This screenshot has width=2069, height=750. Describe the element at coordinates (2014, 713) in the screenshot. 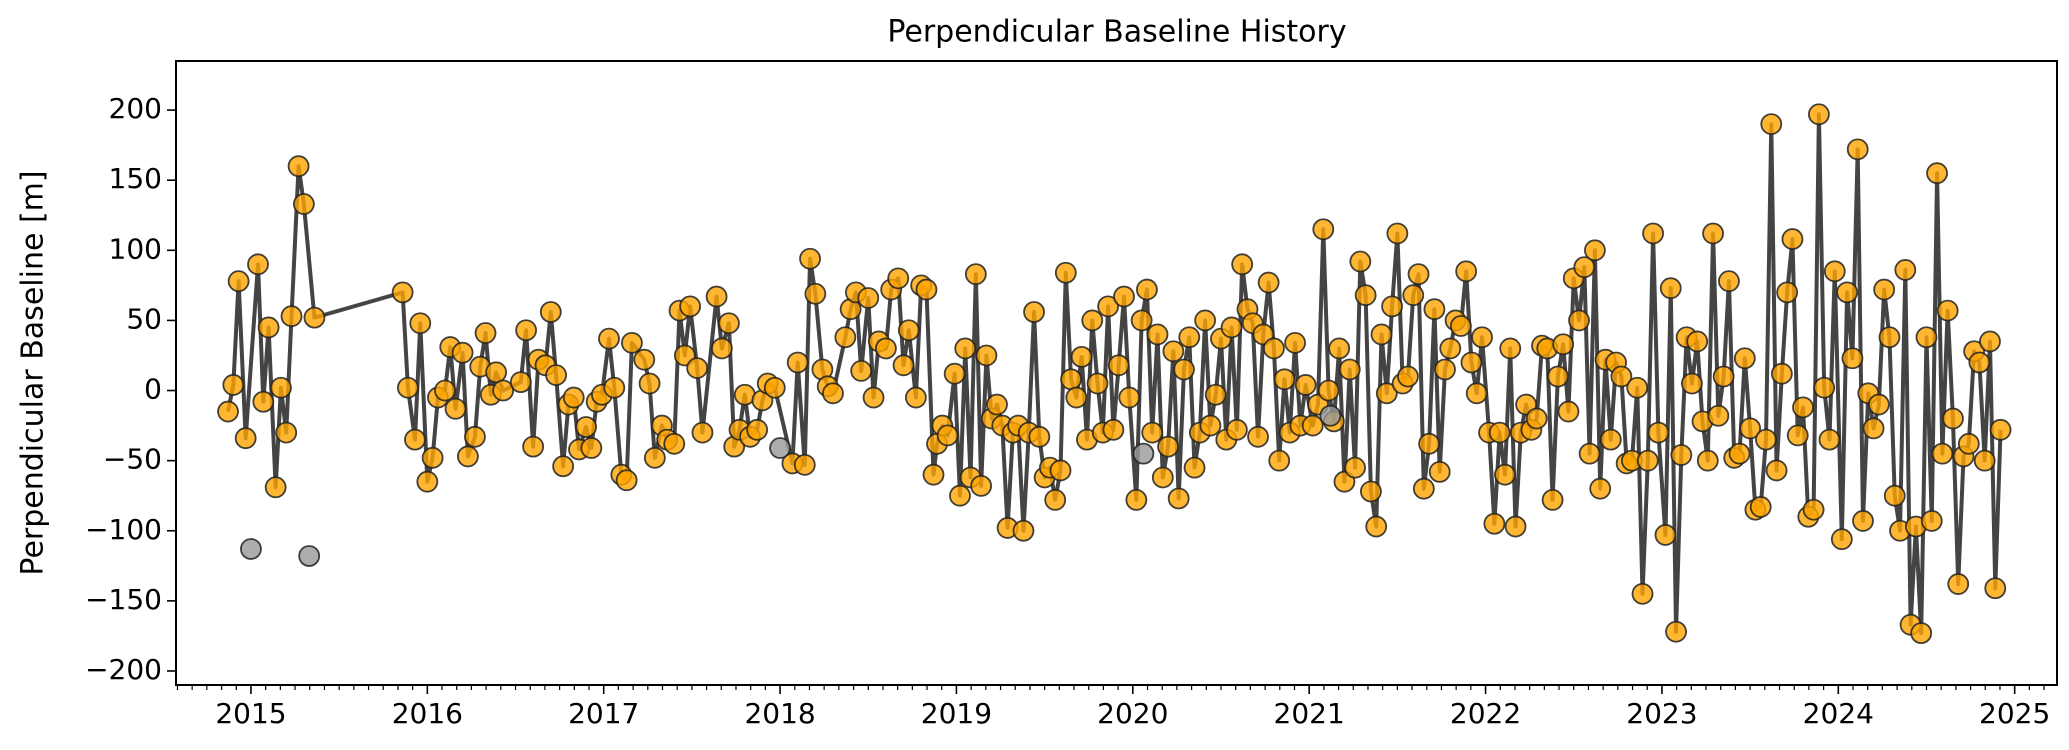

I see `x-tick-label: 2025` at that location.